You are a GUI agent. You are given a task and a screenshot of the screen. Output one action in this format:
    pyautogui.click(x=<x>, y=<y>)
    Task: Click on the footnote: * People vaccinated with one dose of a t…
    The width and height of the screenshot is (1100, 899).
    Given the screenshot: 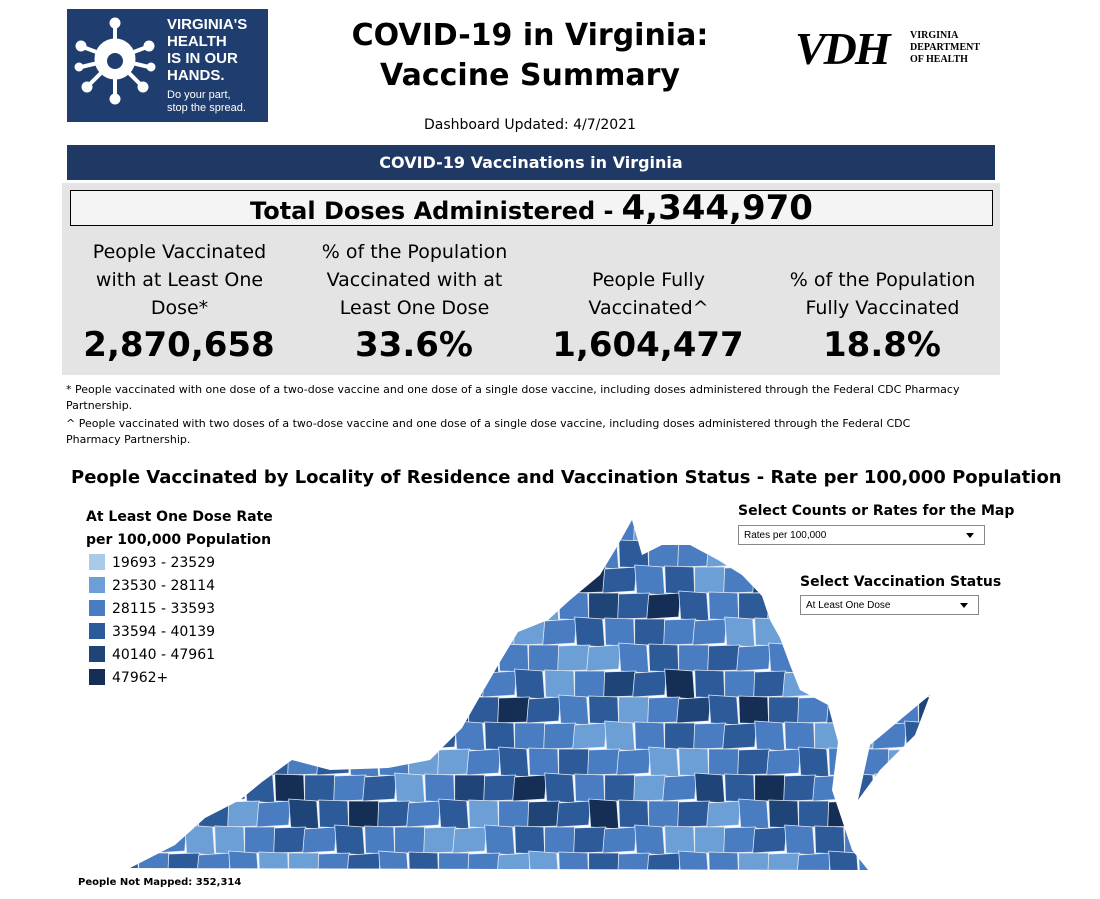 What is the action you would take?
    pyautogui.click(x=513, y=397)
    